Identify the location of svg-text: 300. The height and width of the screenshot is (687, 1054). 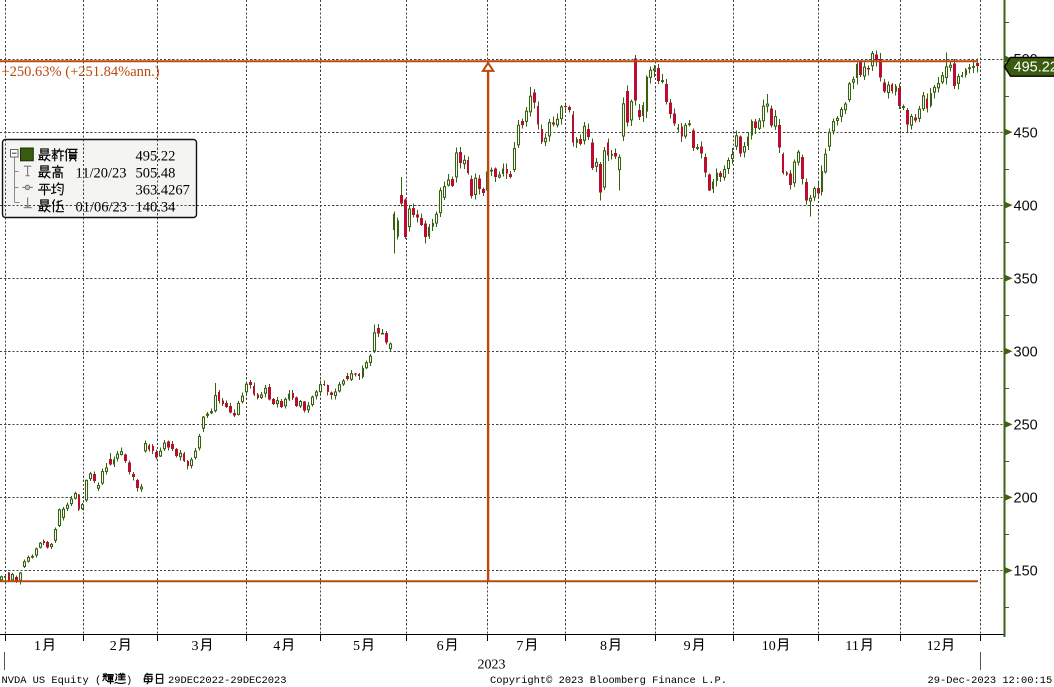
(1026, 353).